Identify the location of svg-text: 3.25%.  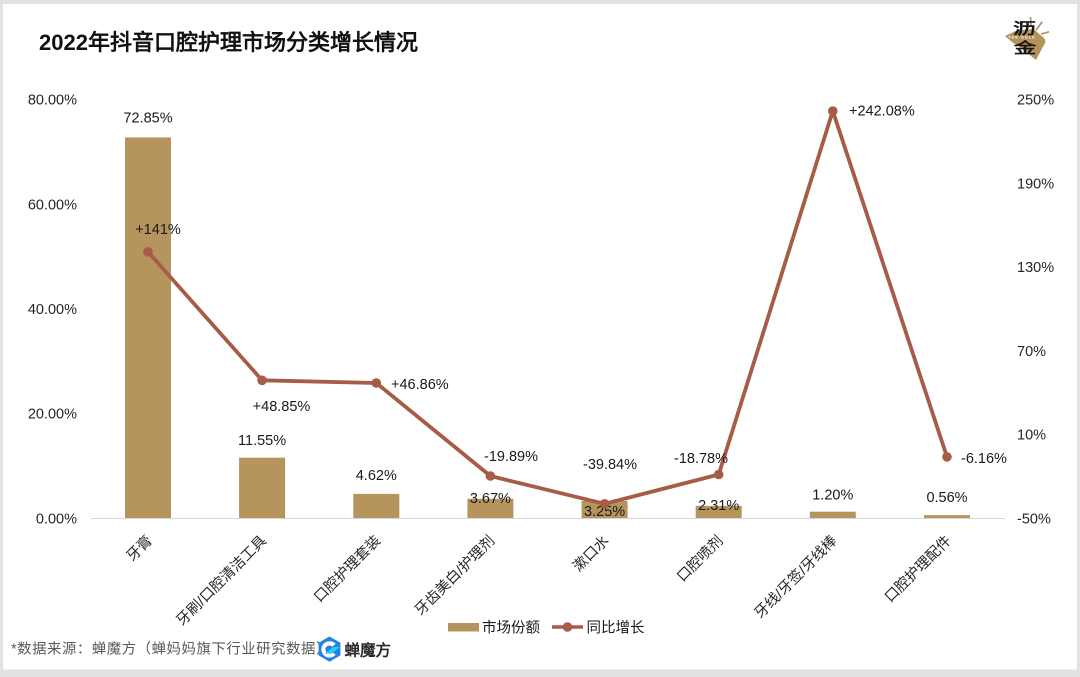
(604, 512).